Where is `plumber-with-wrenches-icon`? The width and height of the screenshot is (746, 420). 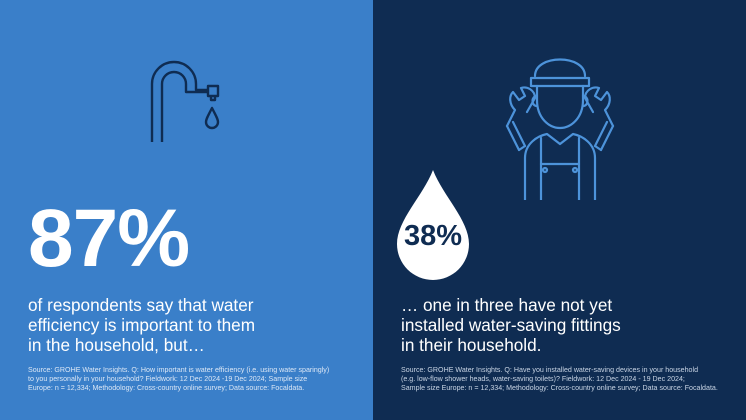
plumber-with-wrenches-icon is located at coordinates (560, 129).